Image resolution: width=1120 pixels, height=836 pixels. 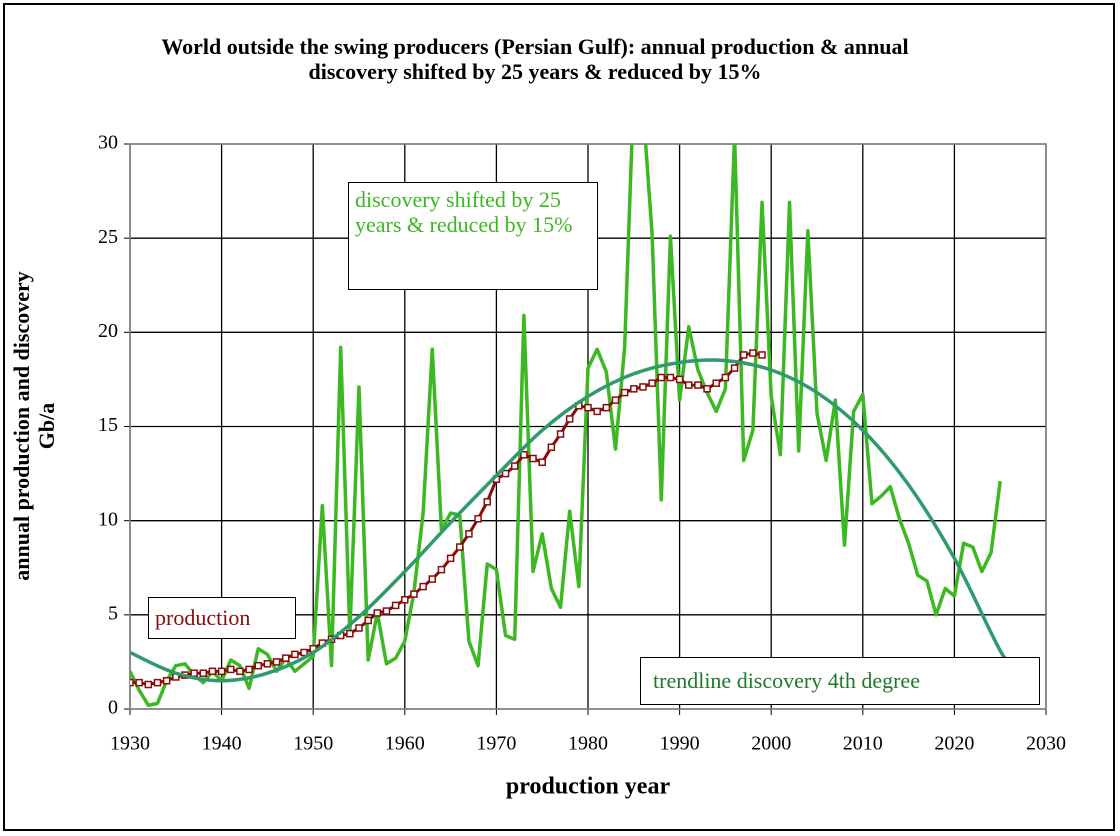 I want to click on x-tick-label: 2020, so click(x=954, y=744).